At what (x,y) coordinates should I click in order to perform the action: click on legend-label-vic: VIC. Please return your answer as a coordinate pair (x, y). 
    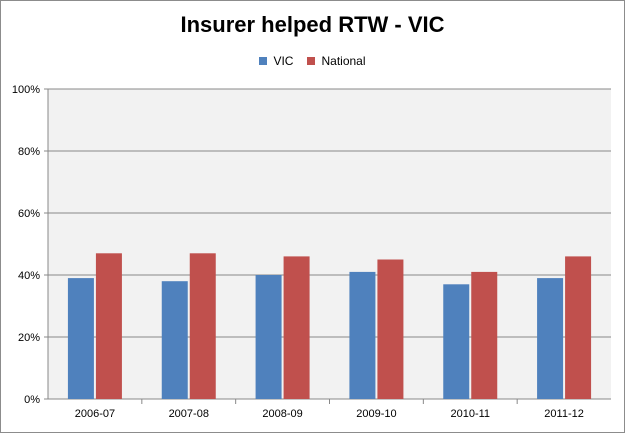
    Looking at the image, I should click on (283, 61).